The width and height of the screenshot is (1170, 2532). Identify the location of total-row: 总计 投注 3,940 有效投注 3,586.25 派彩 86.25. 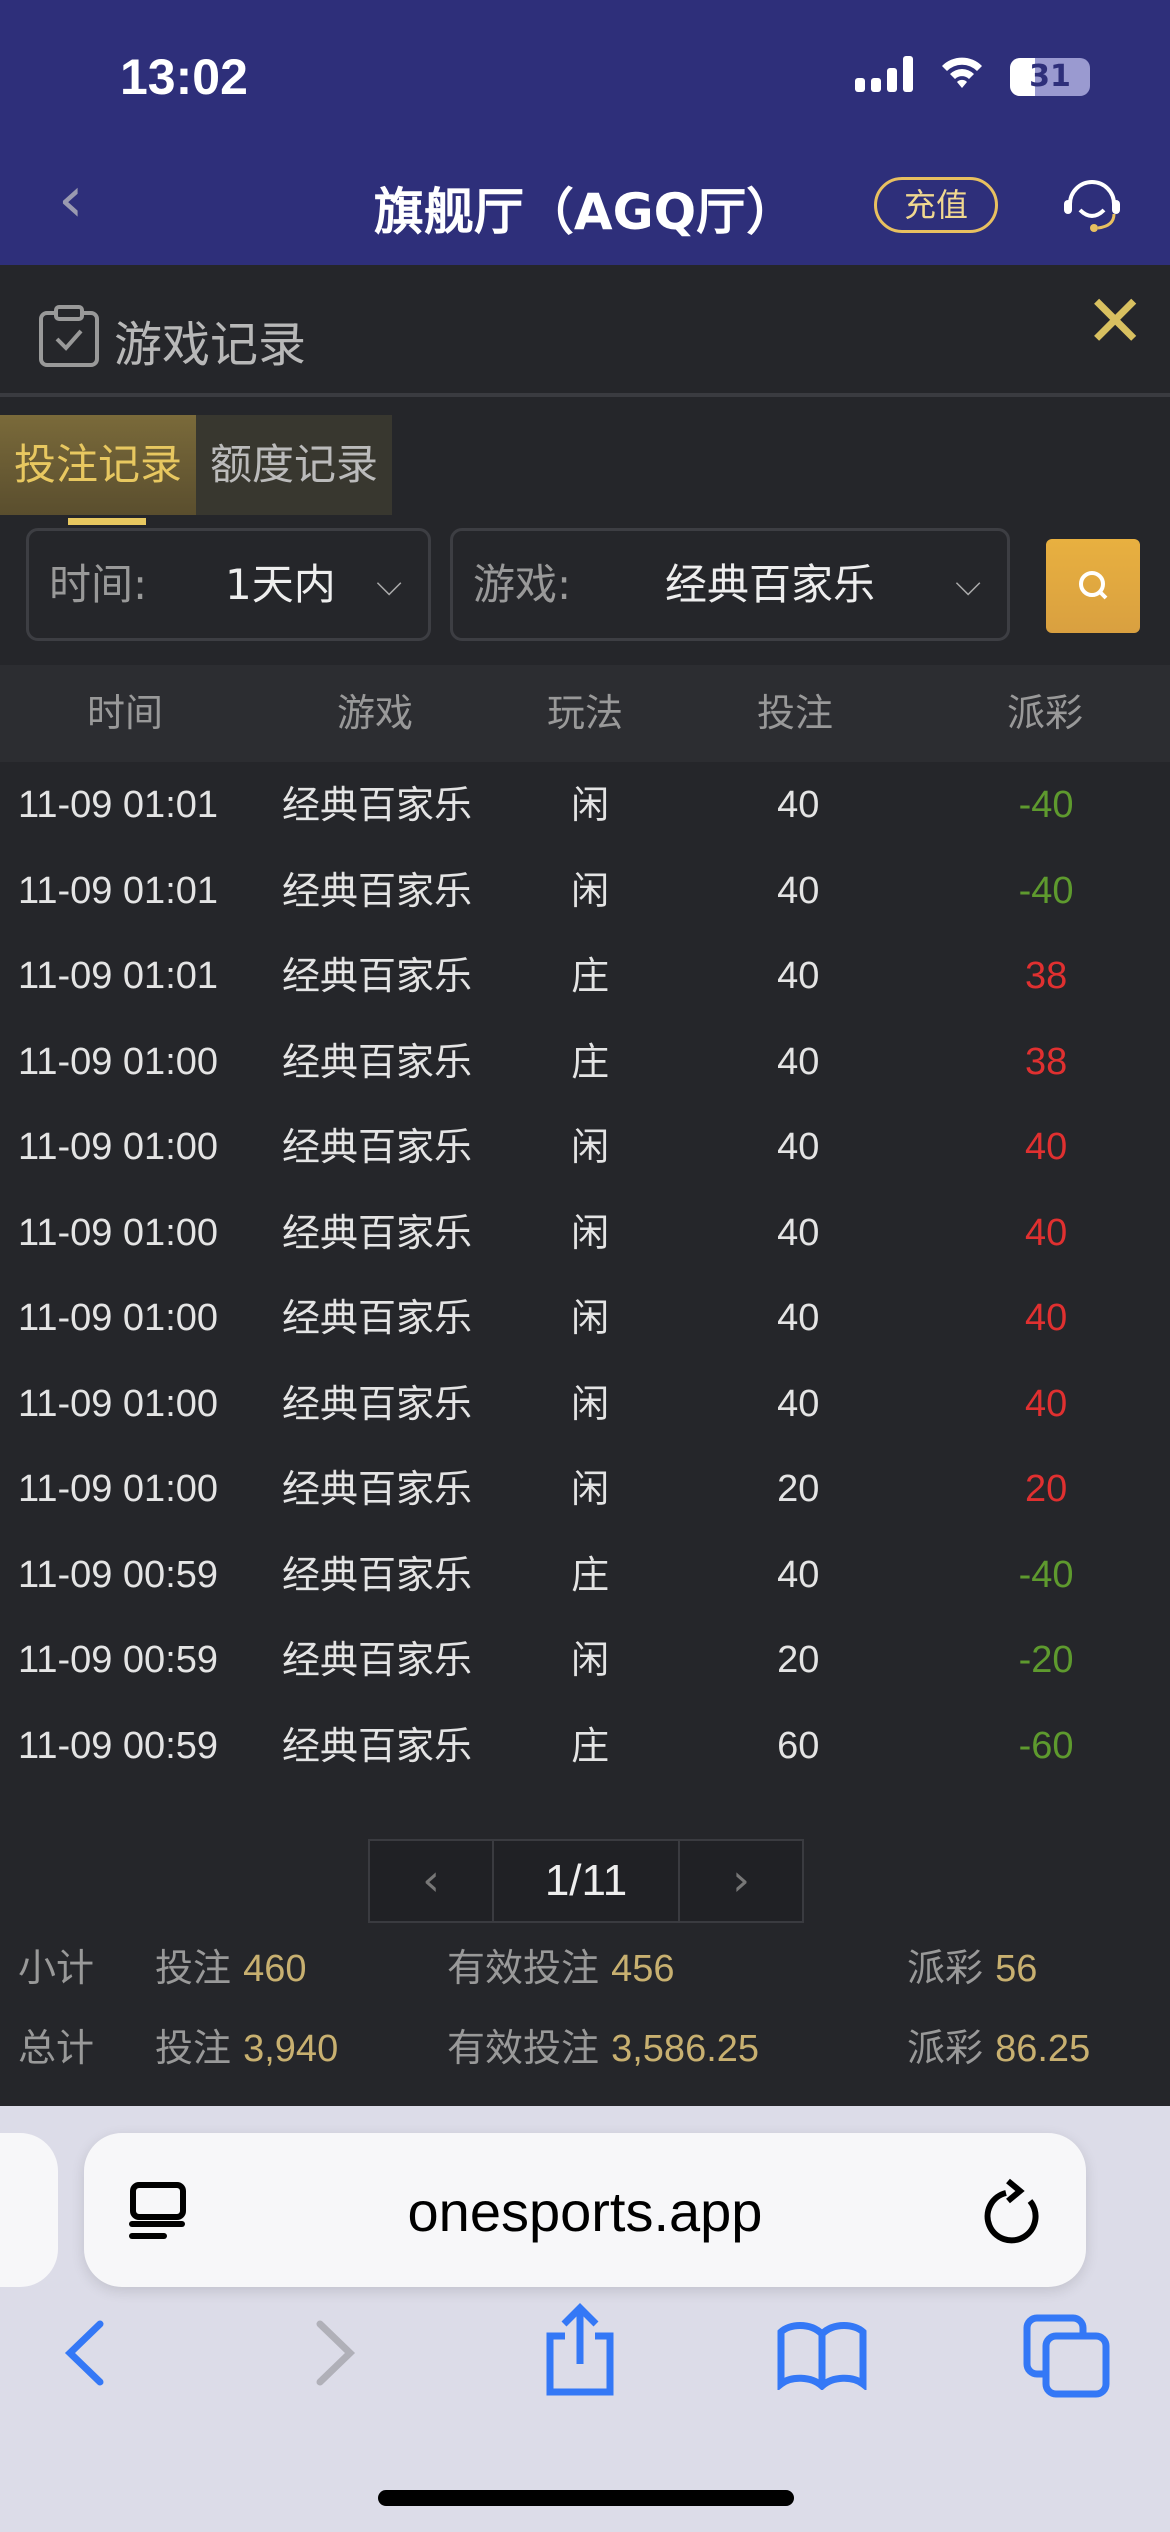
(585, 2048).